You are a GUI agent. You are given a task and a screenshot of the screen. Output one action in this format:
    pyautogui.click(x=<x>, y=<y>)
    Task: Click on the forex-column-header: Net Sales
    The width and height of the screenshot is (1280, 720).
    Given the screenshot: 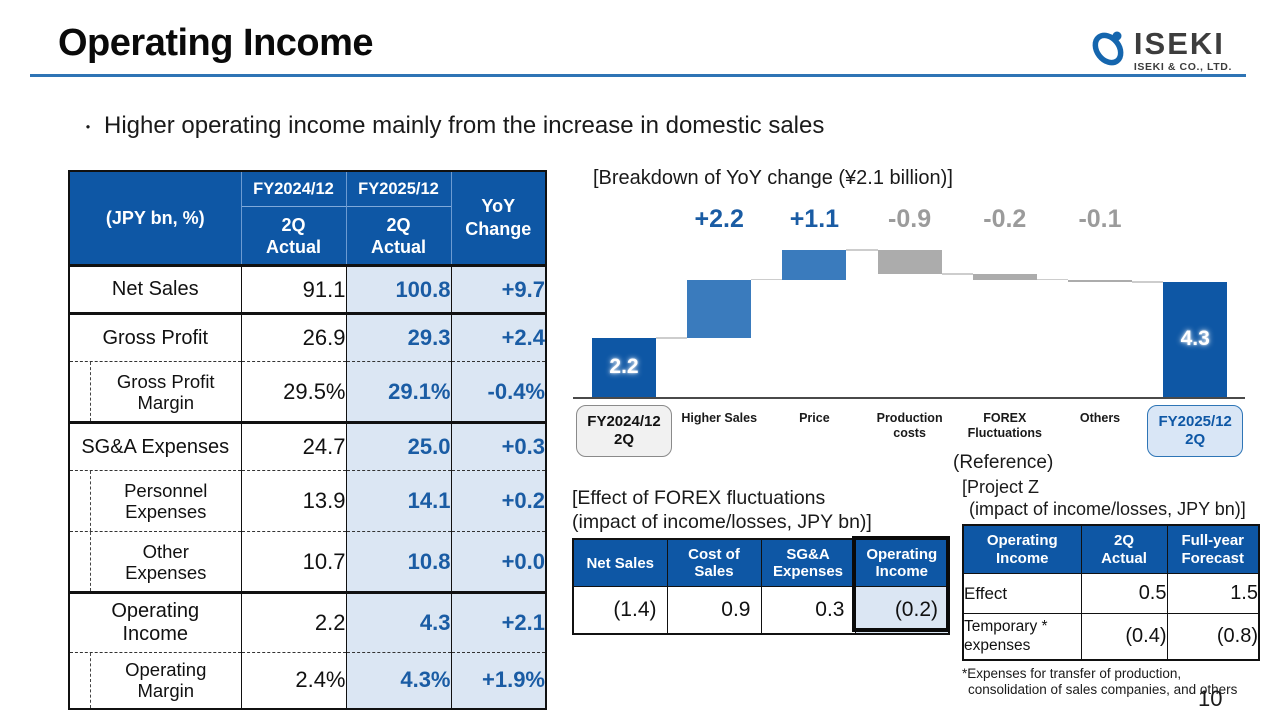 What is the action you would take?
    pyautogui.click(x=620, y=562)
    